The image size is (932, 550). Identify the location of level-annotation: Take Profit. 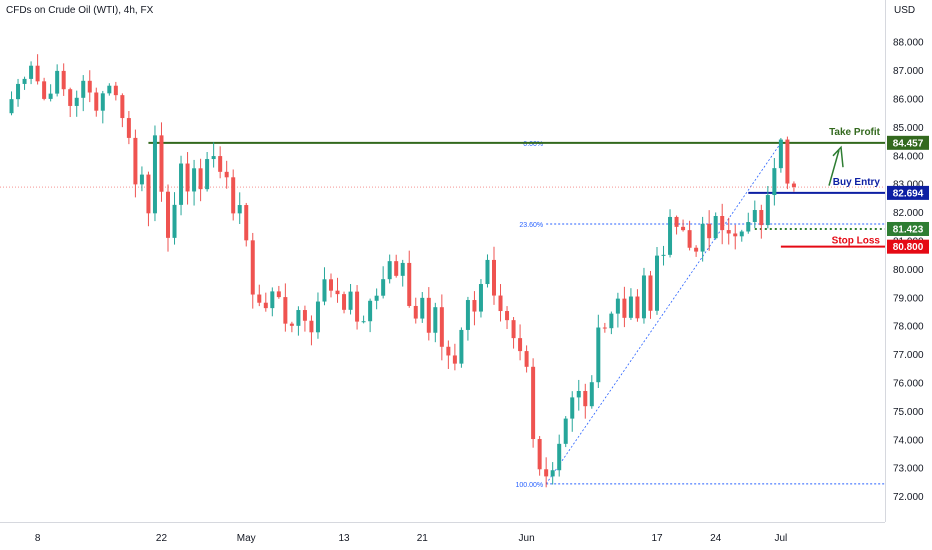
(855, 132).